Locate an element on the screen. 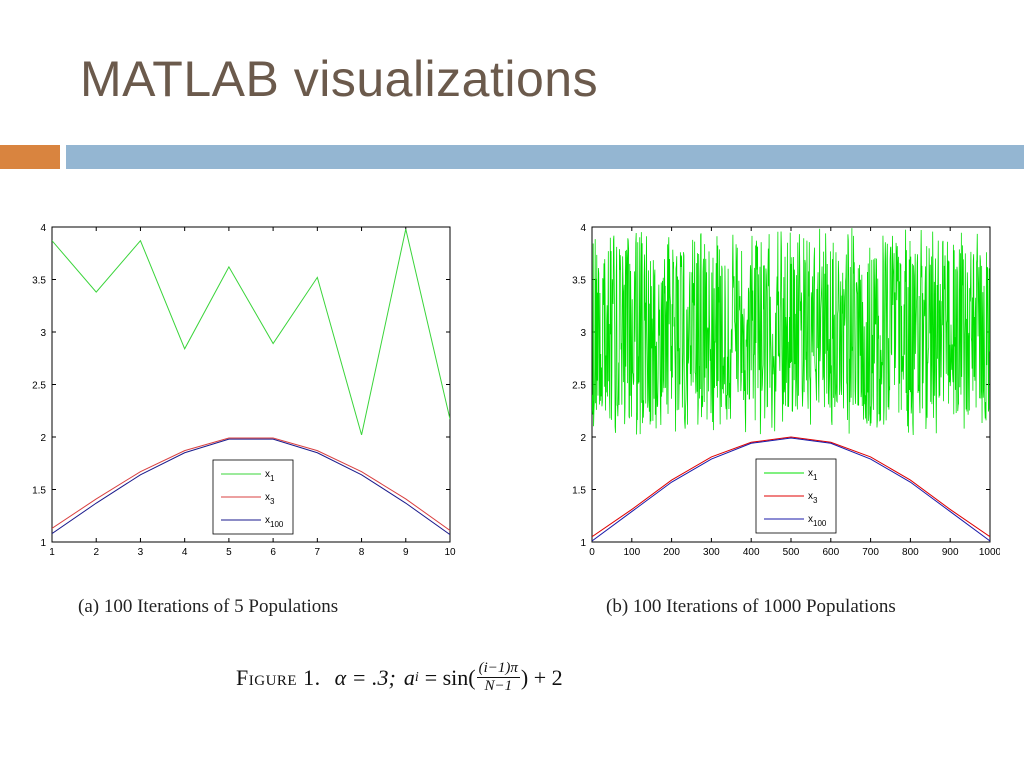 This screenshot has height=768, width=1024. x-tick-label: 2 is located at coordinates (96, 552).